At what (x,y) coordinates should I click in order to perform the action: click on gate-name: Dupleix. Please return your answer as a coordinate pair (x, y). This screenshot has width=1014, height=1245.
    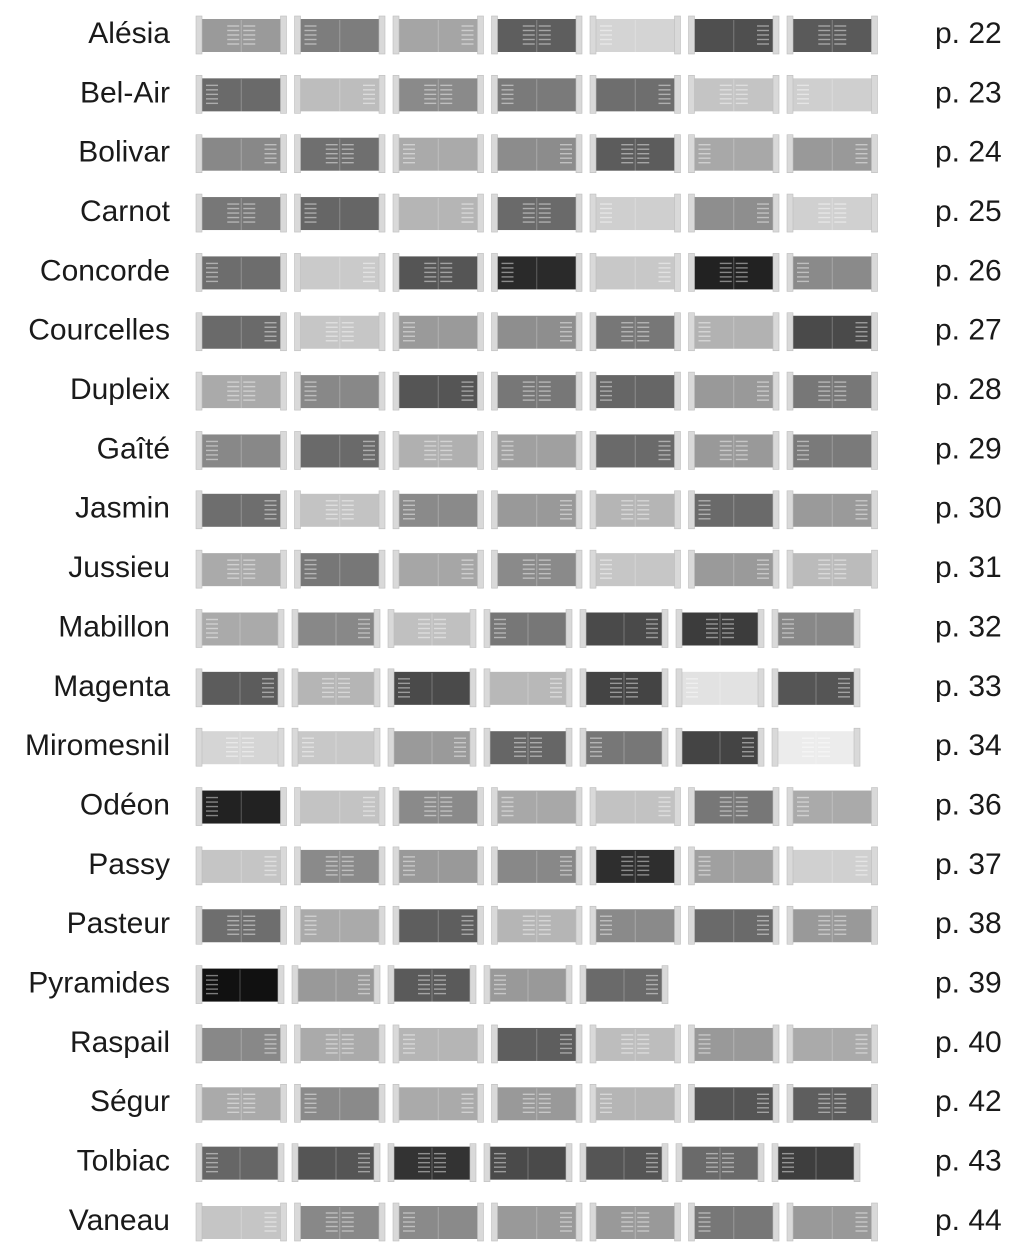
    Looking at the image, I should click on (120, 389).